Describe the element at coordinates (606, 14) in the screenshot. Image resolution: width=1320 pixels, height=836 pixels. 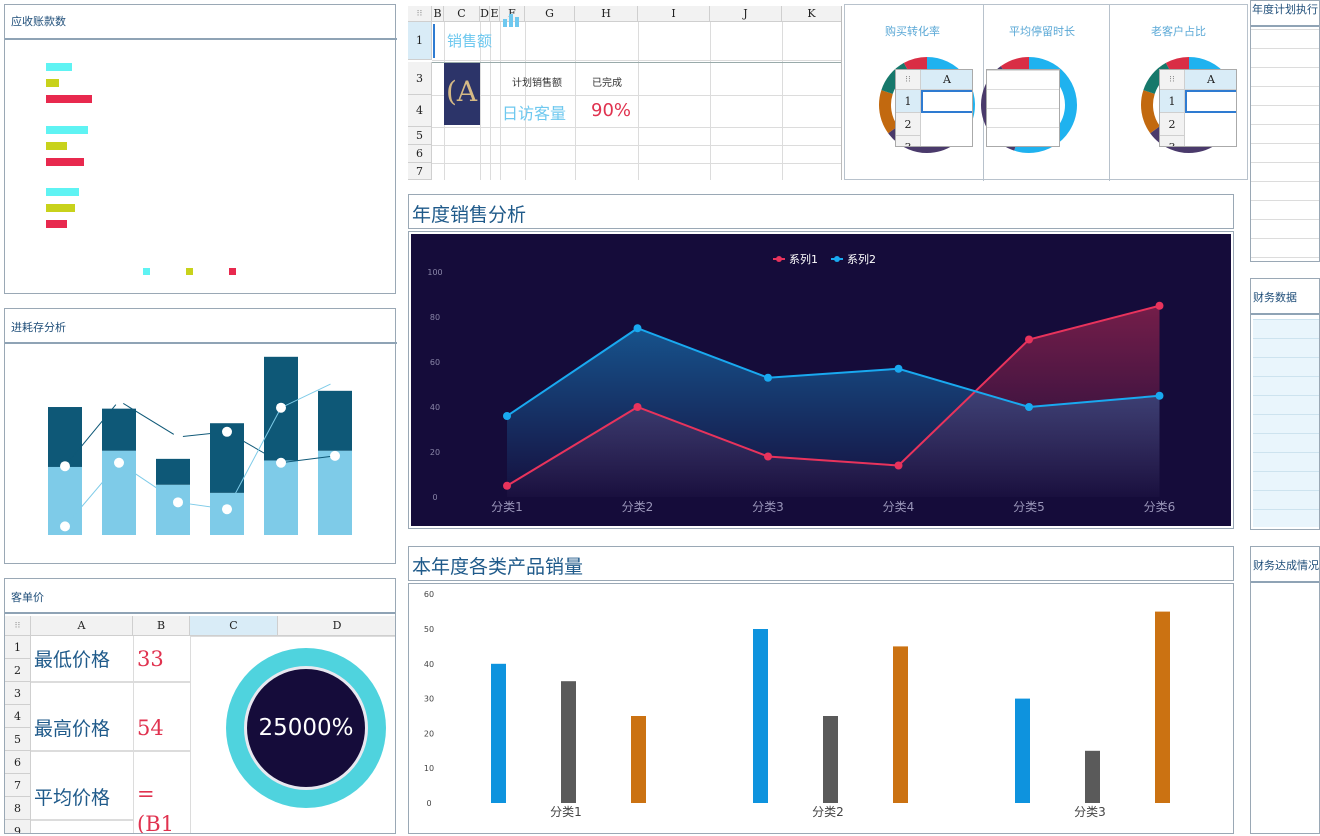
I see `top-col-h: H` at that location.